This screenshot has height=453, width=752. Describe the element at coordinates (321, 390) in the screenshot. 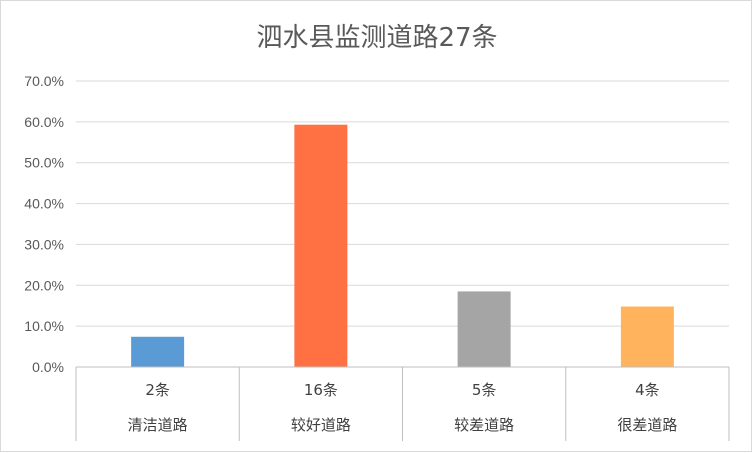

I see `category-count-label: 16条` at that location.